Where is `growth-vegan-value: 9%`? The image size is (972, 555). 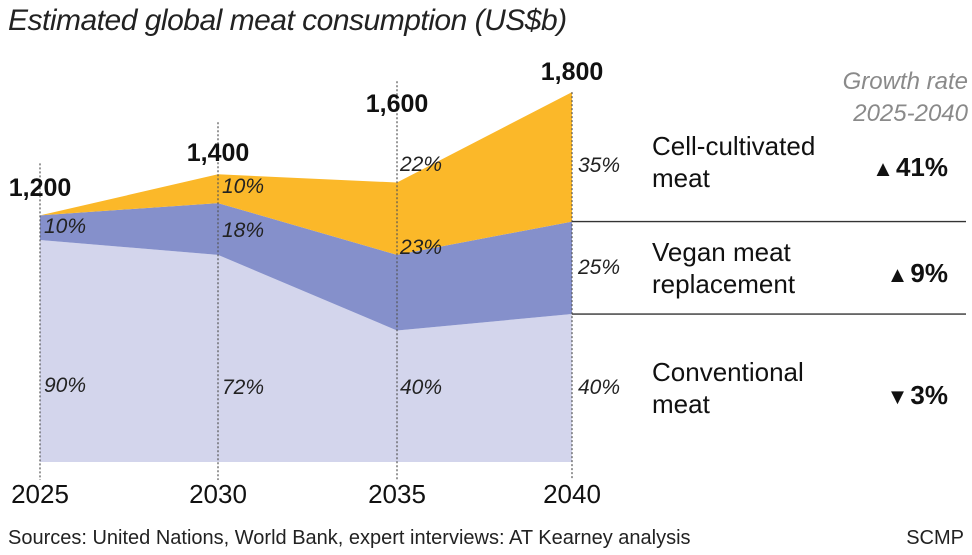
growth-vegan-value: 9% is located at coordinates (929, 273).